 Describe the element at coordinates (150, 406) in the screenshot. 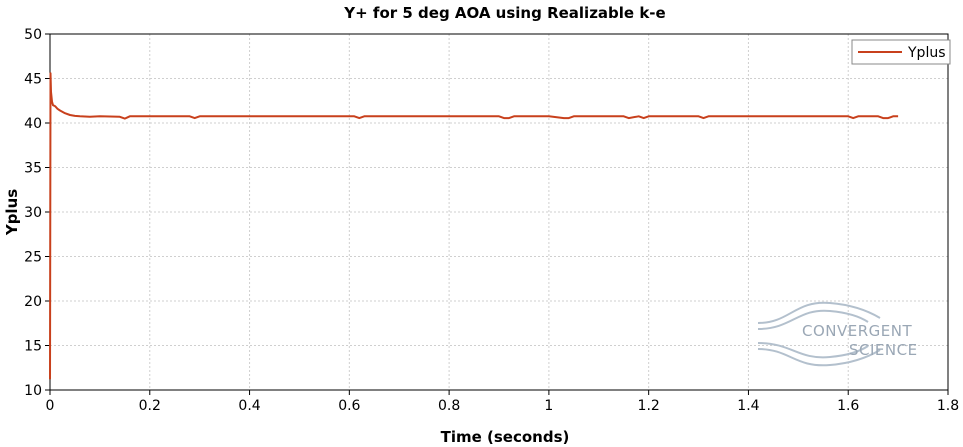

I see `x-tick-label: 0.2` at that location.